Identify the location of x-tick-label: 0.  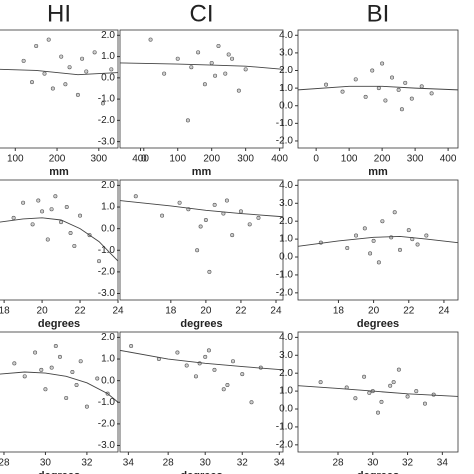
(144, 159).